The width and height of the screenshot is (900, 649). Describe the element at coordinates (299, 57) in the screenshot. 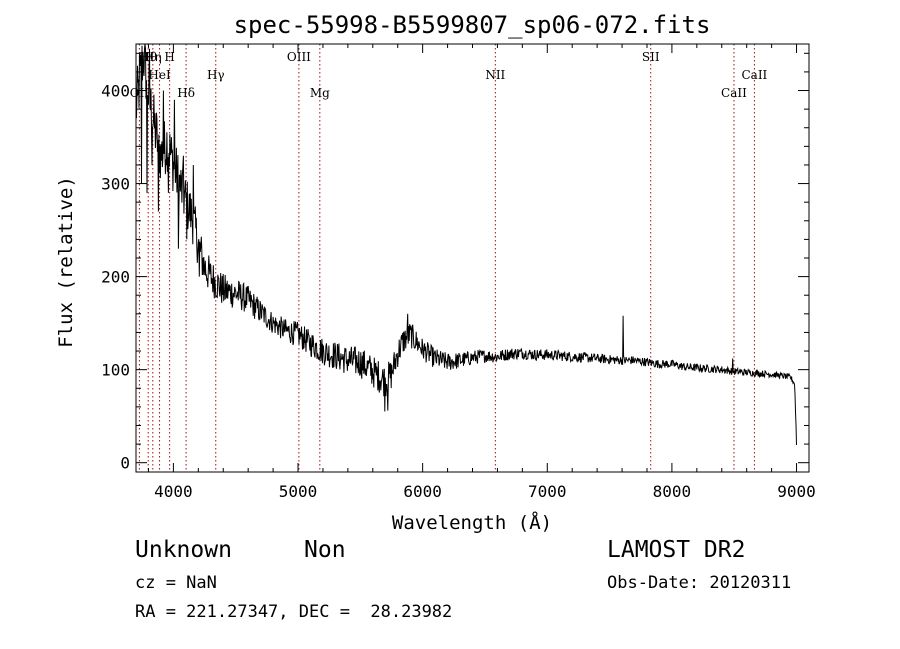

I see `spectral-line-label: OIII` at that location.